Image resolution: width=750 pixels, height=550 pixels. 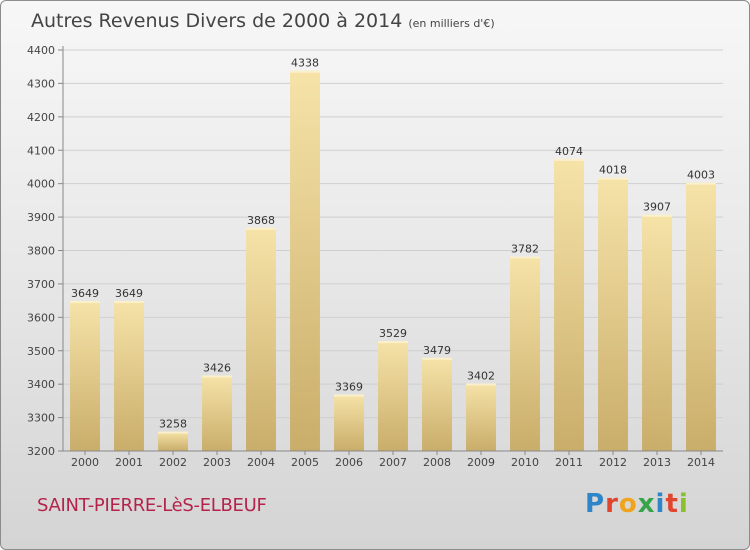 I want to click on y-tick-label: 3400, so click(x=41, y=384).